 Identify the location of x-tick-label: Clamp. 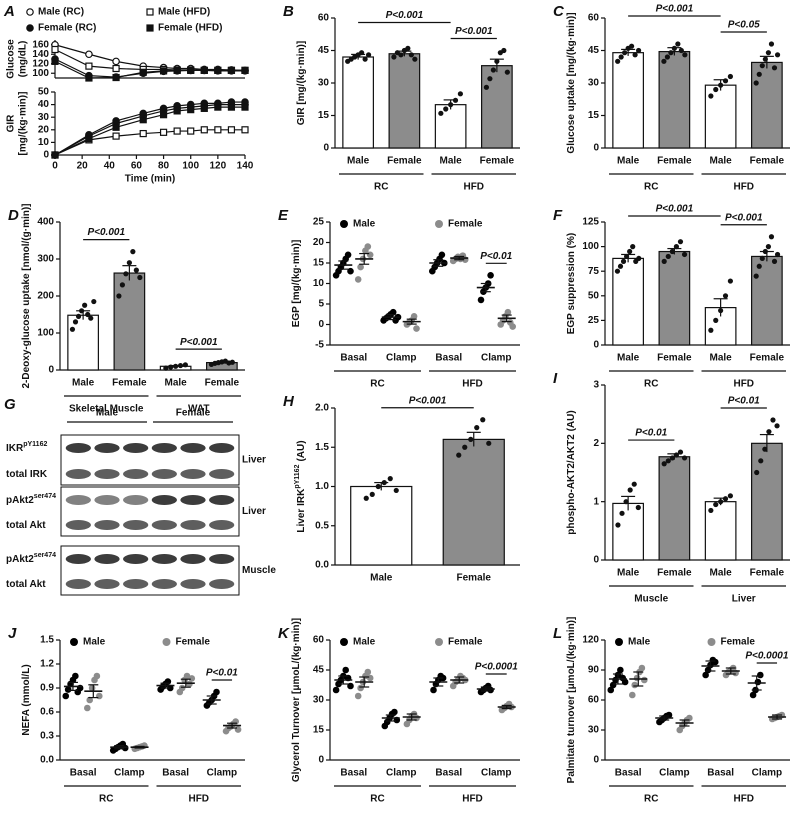
(129, 773).